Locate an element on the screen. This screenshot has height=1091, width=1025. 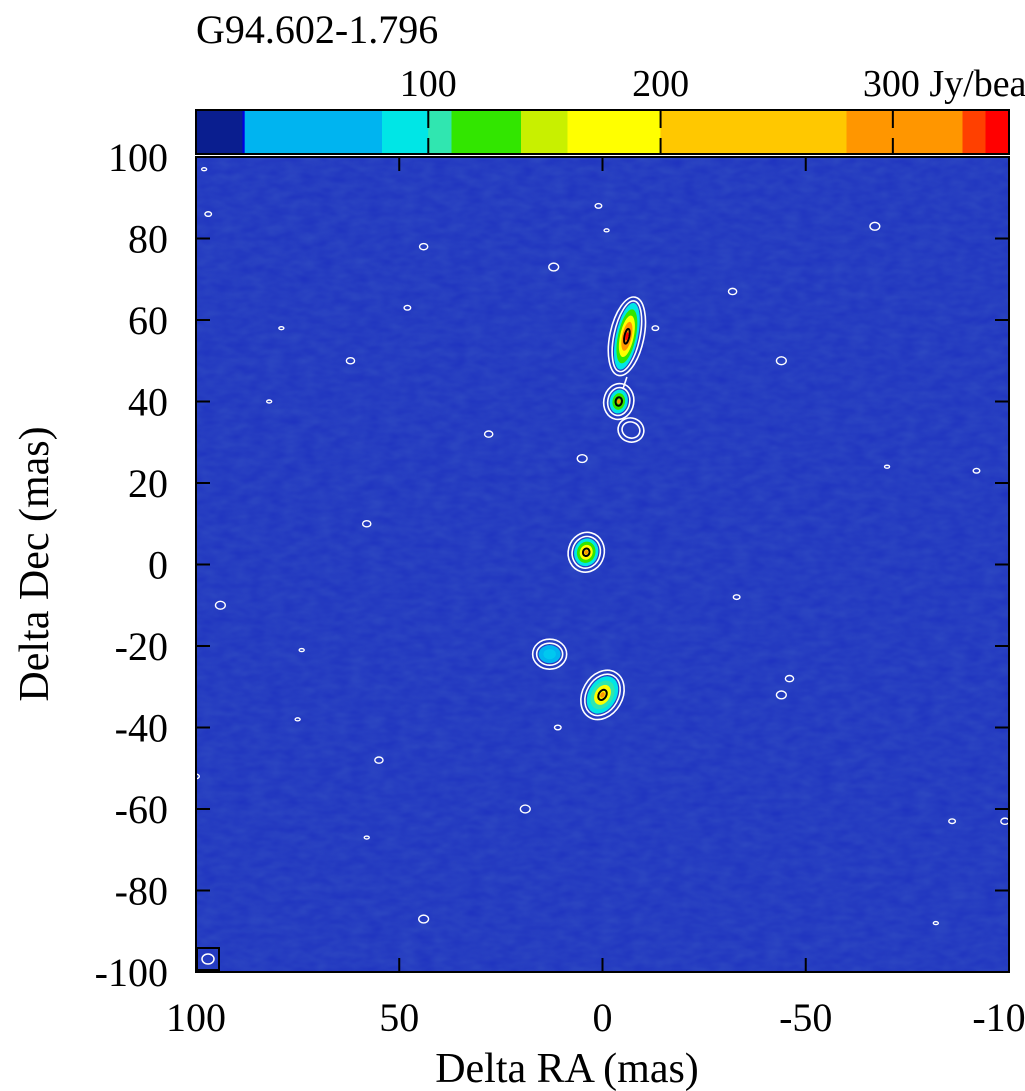
y-tick-label: -80 is located at coordinates (141, 891).